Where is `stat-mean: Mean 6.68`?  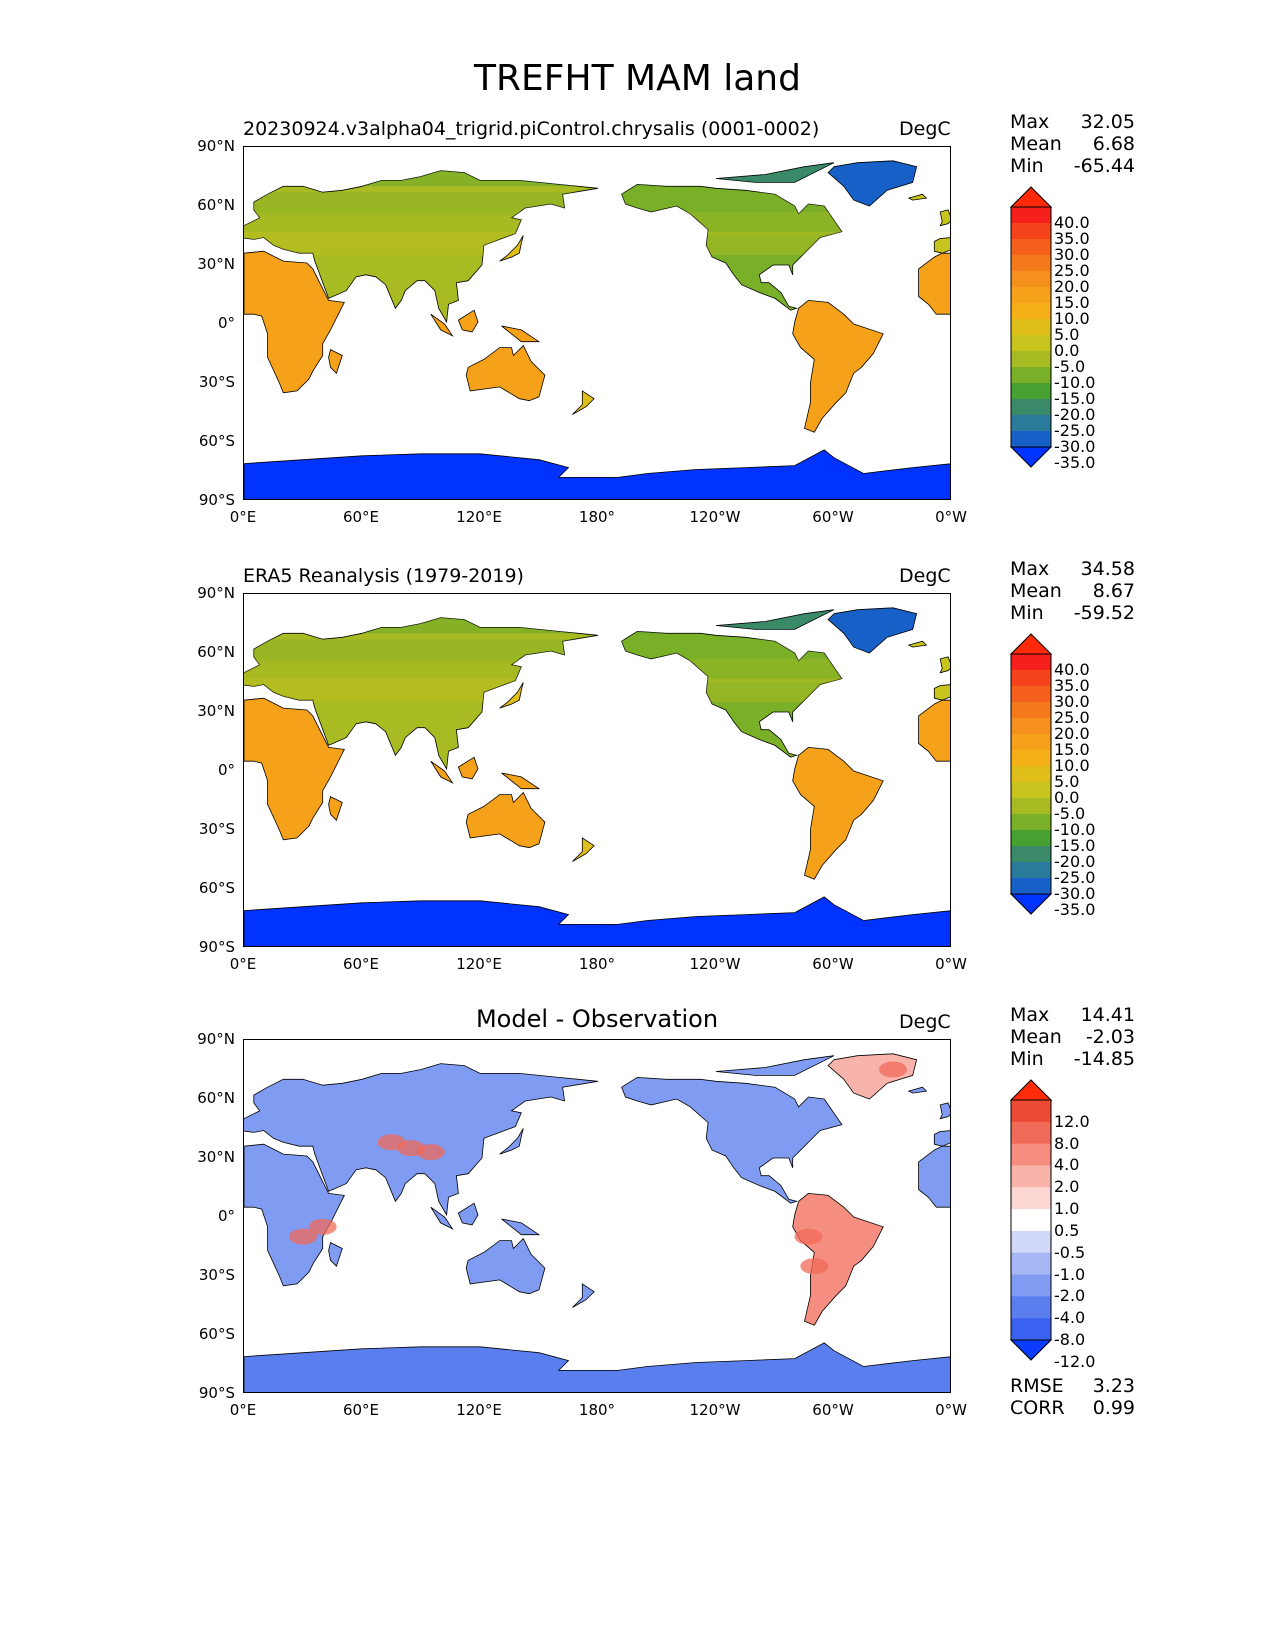 stat-mean: Mean 6.68 is located at coordinates (1072, 144).